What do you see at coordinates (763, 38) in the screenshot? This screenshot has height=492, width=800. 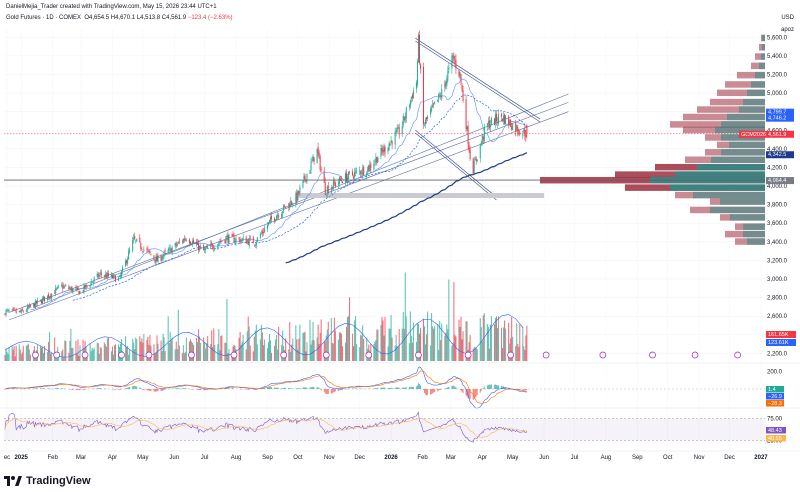 I see `volume-profile-buy-bar` at bounding box center [763, 38].